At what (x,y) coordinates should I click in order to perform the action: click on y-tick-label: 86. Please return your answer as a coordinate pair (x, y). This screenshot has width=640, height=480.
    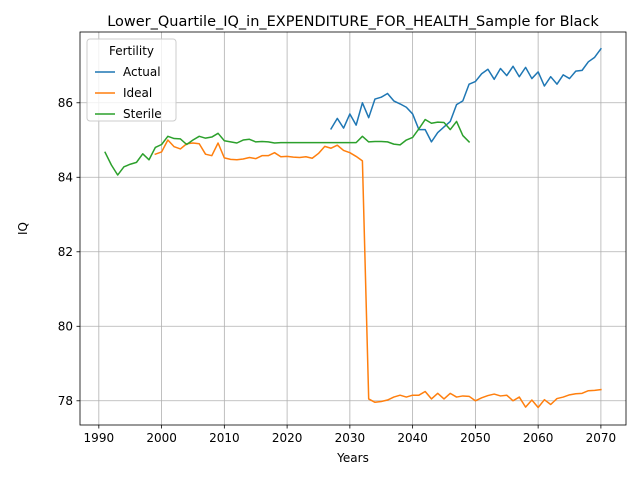
    Looking at the image, I should click on (65, 103).